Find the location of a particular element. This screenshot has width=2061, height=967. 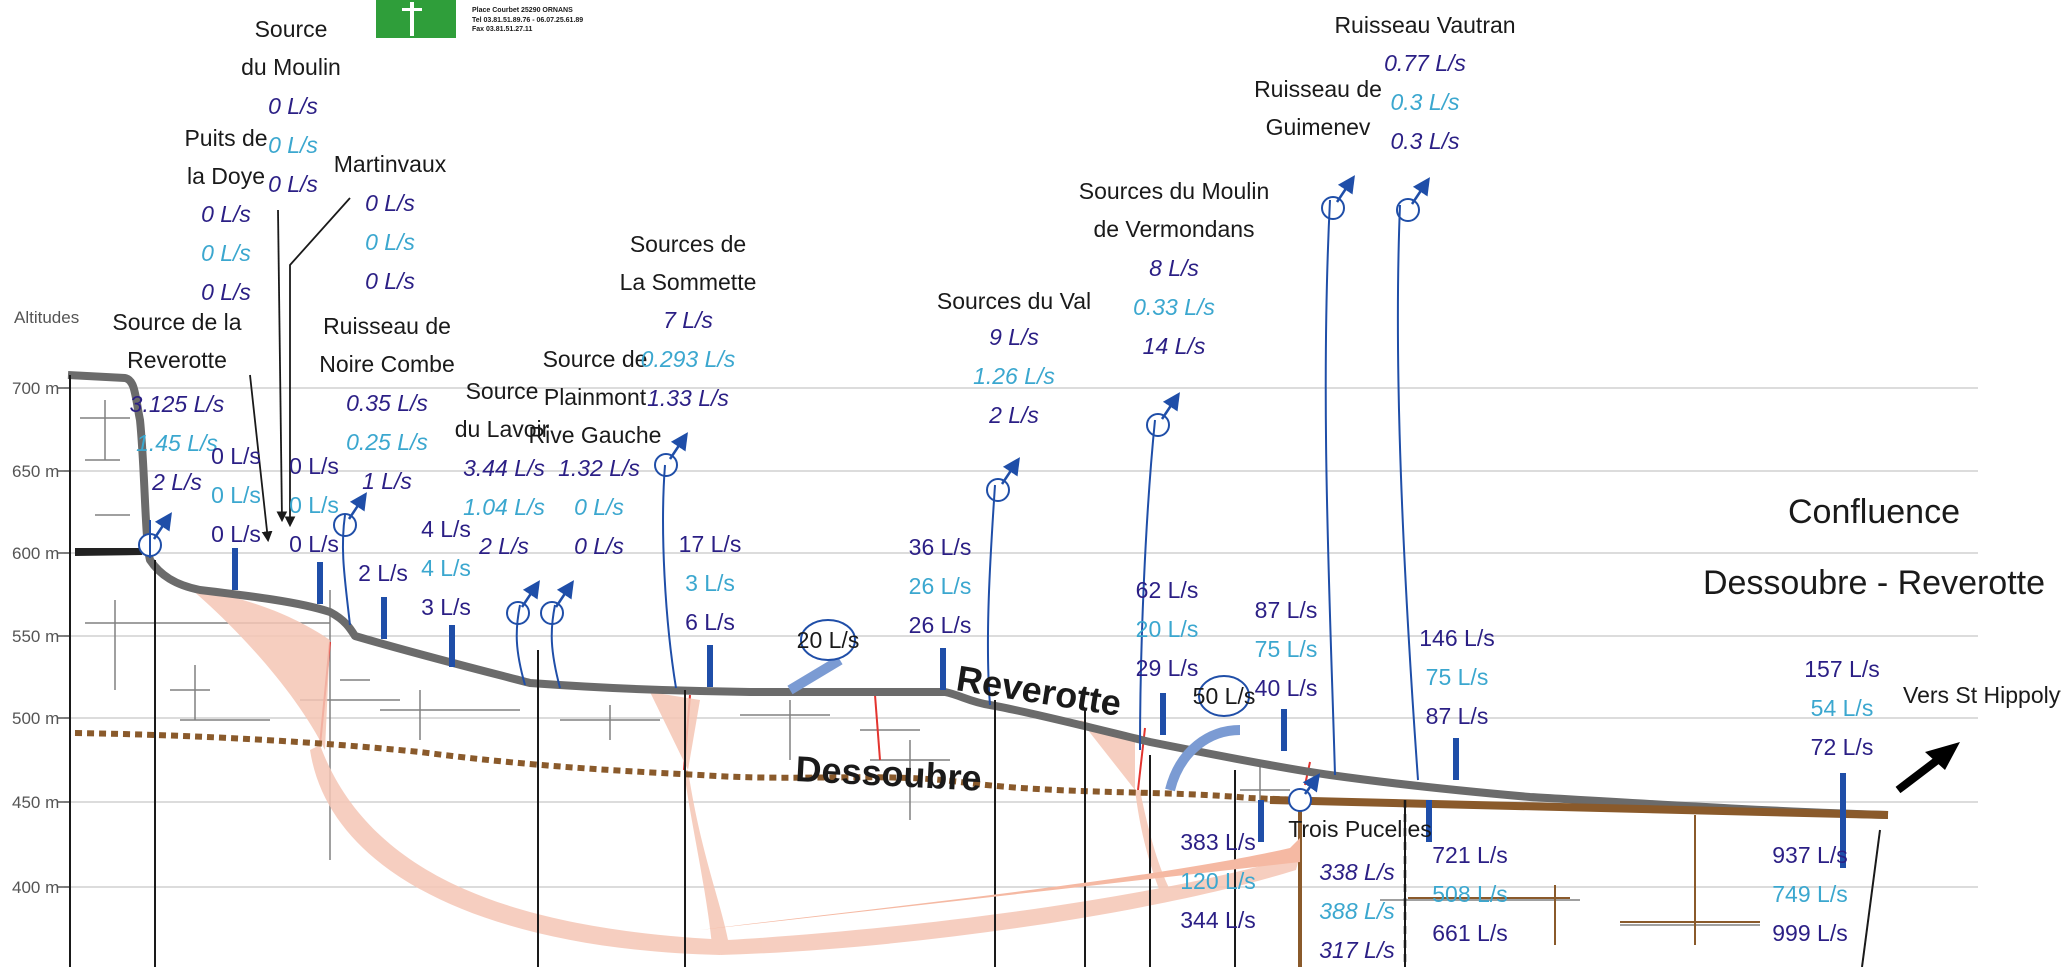

source-name: Ruisseau Vautran is located at coordinates (1424, 25).